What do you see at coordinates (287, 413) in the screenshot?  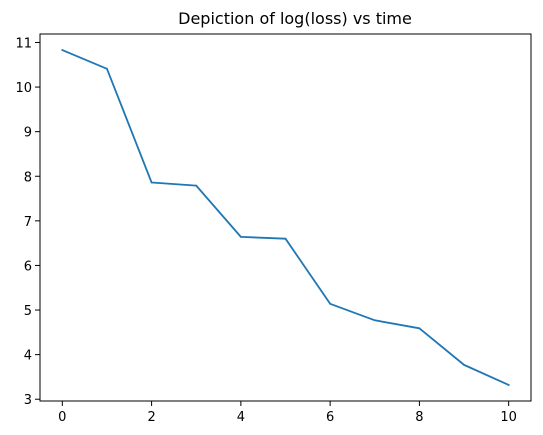 I see `x-axis: 0 2 4 6 8 10` at bounding box center [287, 413].